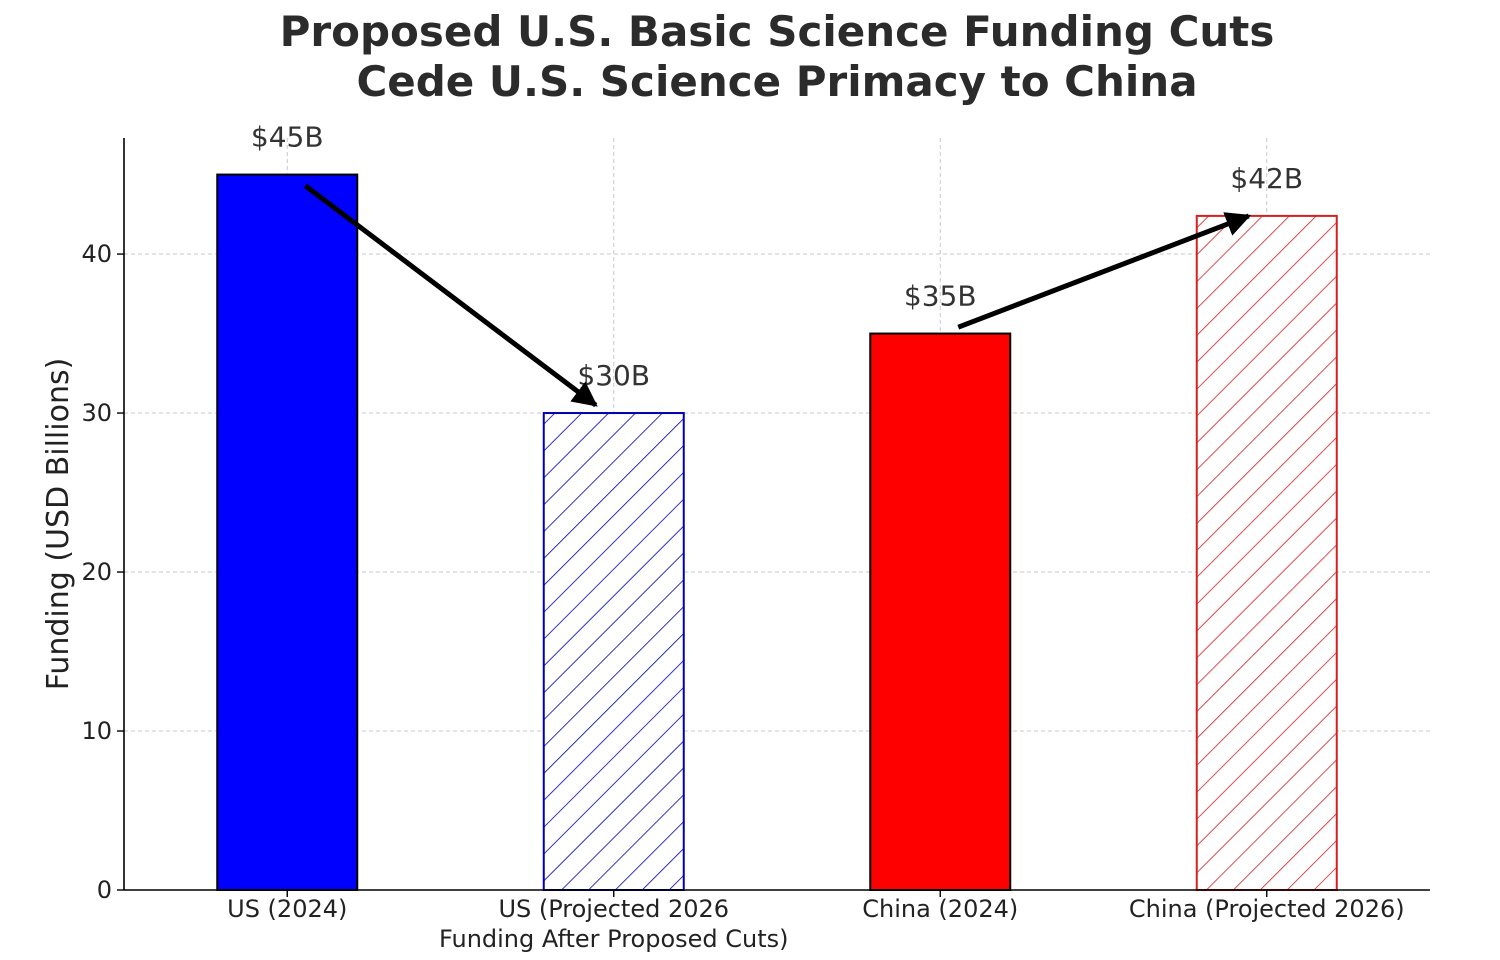 The image size is (1500, 960). Describe the element at coordinates (1266, 178) in the screenshot. I see `bar-value-label: $42B` at that location.